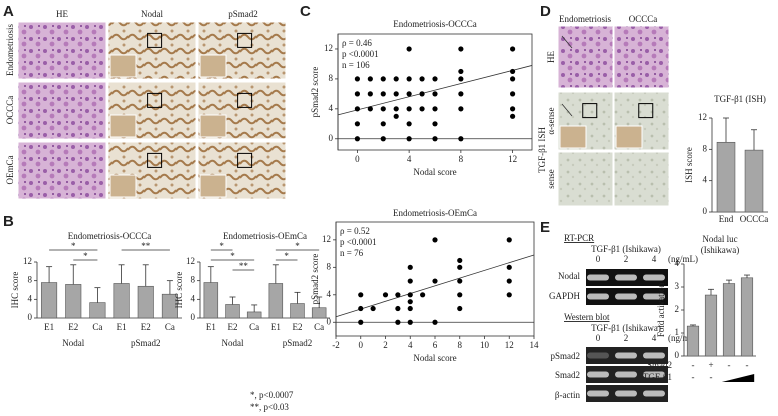 The width and height of the screenshot is (778, 416). I want to click on x-tick-label: 12, so click(509, 345).